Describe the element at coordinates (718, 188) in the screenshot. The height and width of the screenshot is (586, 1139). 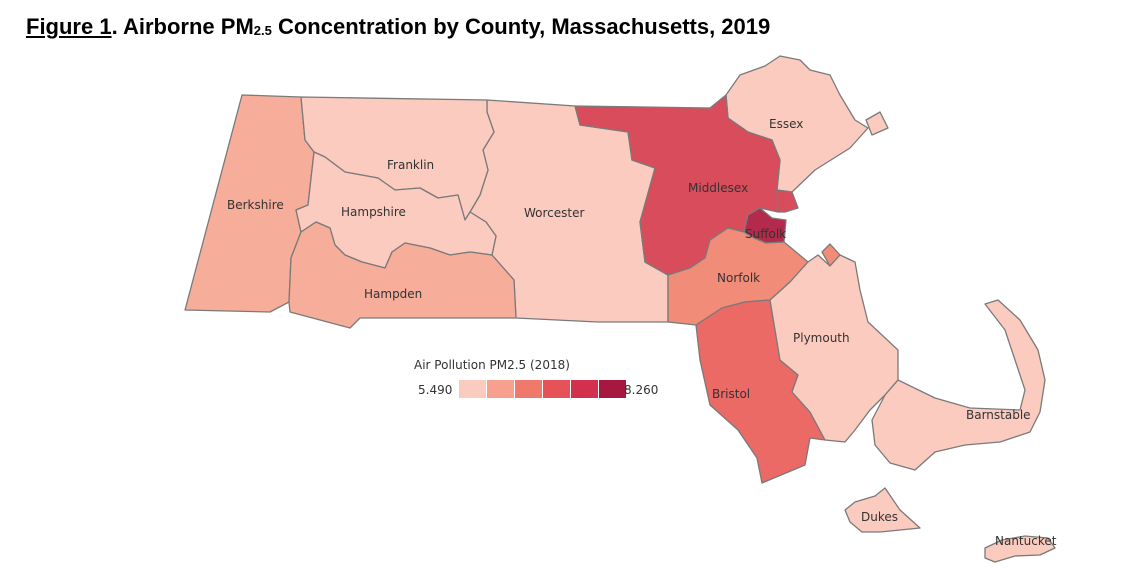
I see `label-middlesex: Middlesex` at that location.